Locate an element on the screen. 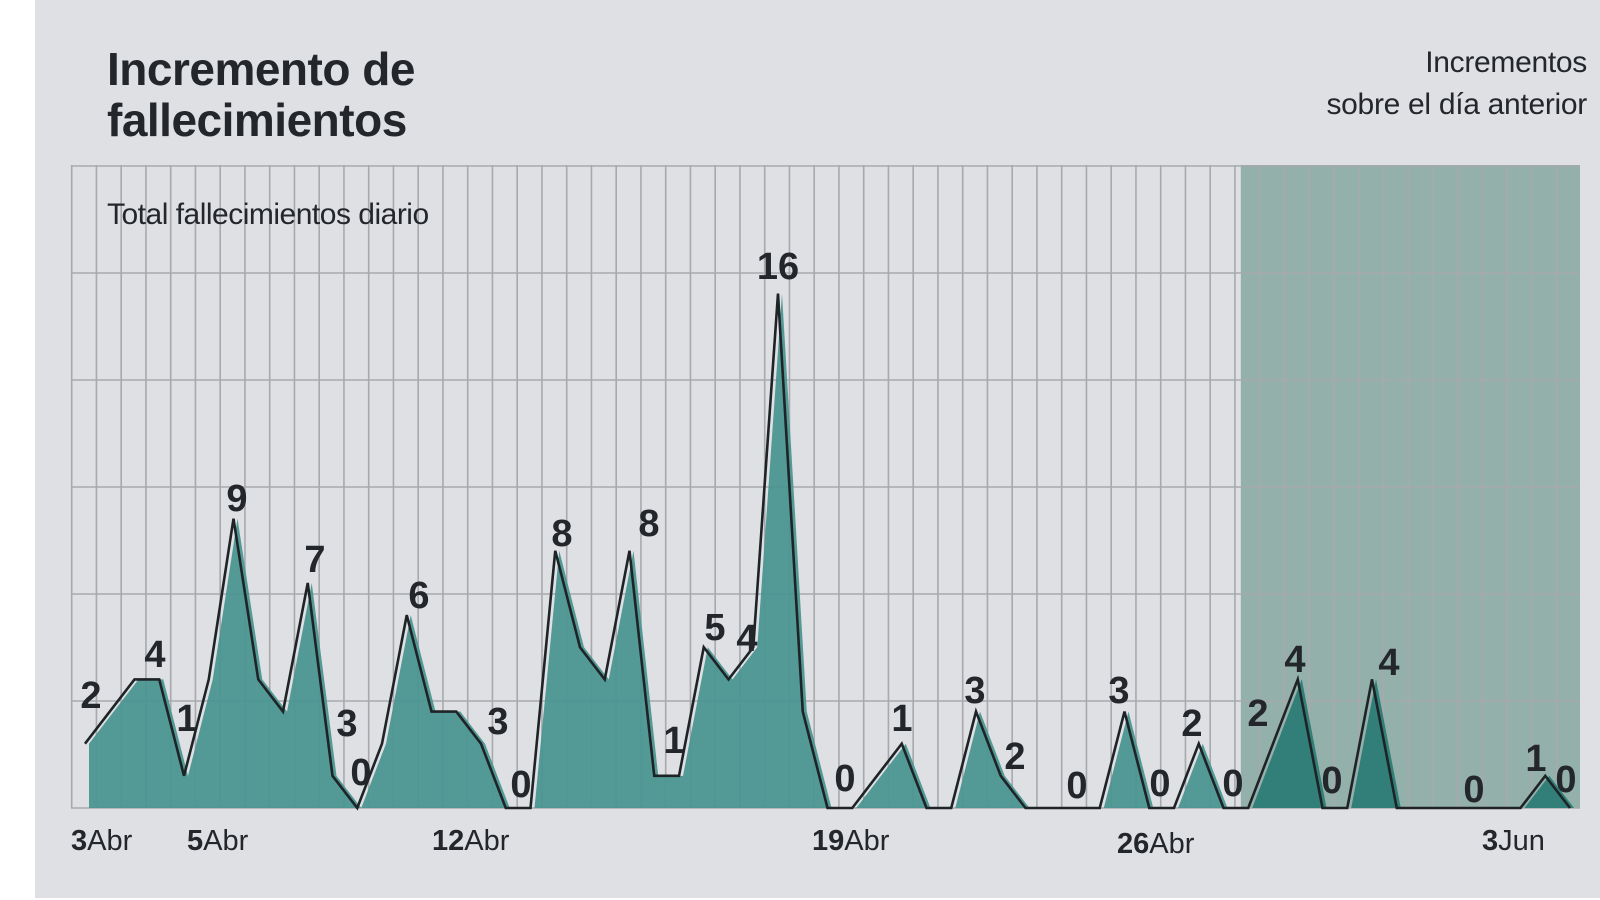  chart-note-line-2: sobre el día anterior is located at coordinates (1456, 104).